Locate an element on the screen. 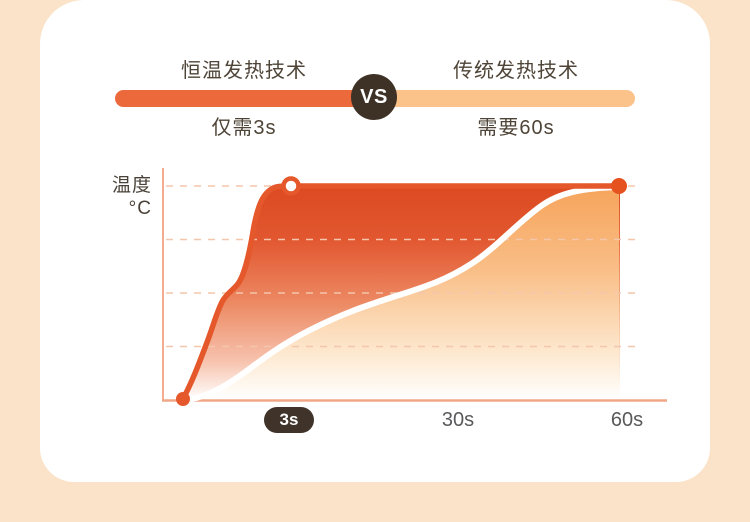 The width and height of the screenshot is (750, 522). left-tech-subtitle: 仅需3s is located at coordinates (244, 128).